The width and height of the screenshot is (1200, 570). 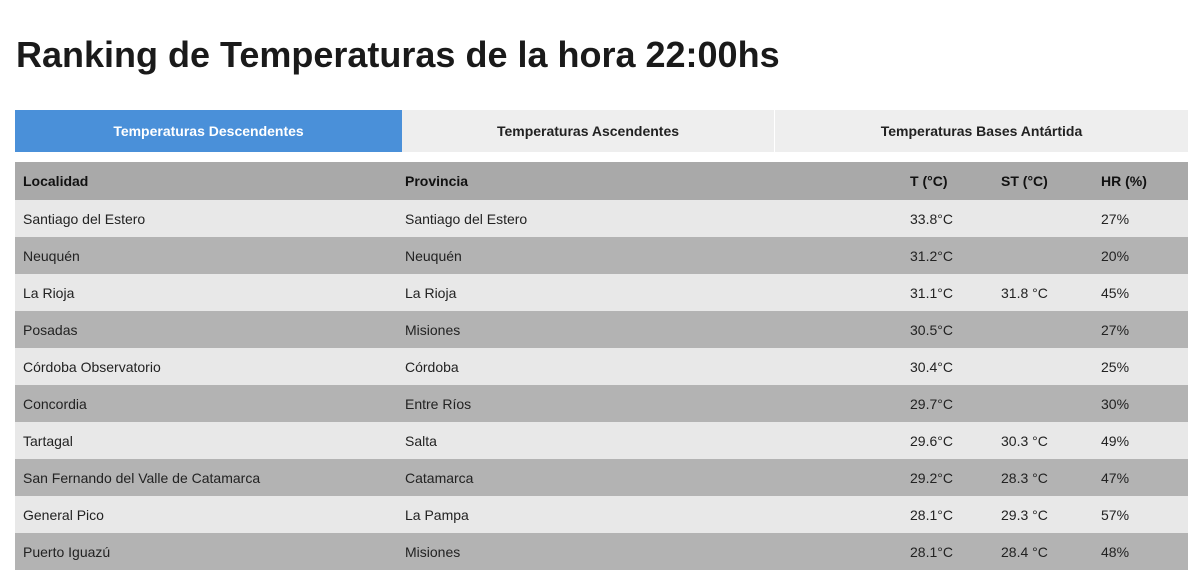 What do you see at coordinates (931, 292) in the screenshot?
I see `cell-temperatura: 31.1°C` at bounding box center [931, 292].